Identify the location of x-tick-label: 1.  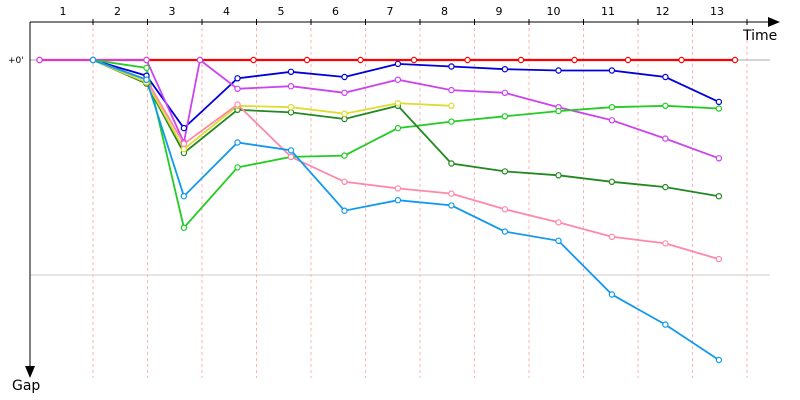
(63, 11).